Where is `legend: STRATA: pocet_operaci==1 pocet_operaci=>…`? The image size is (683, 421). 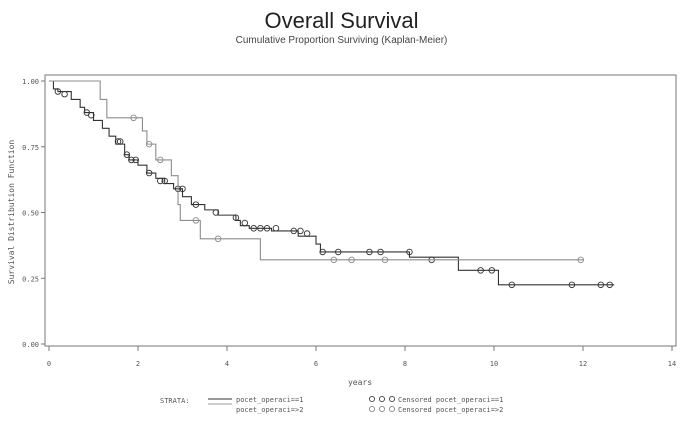 legend: STRATA: pocet_operaci==1 pocet_operaci=>… is located at coordinates (331, 404).